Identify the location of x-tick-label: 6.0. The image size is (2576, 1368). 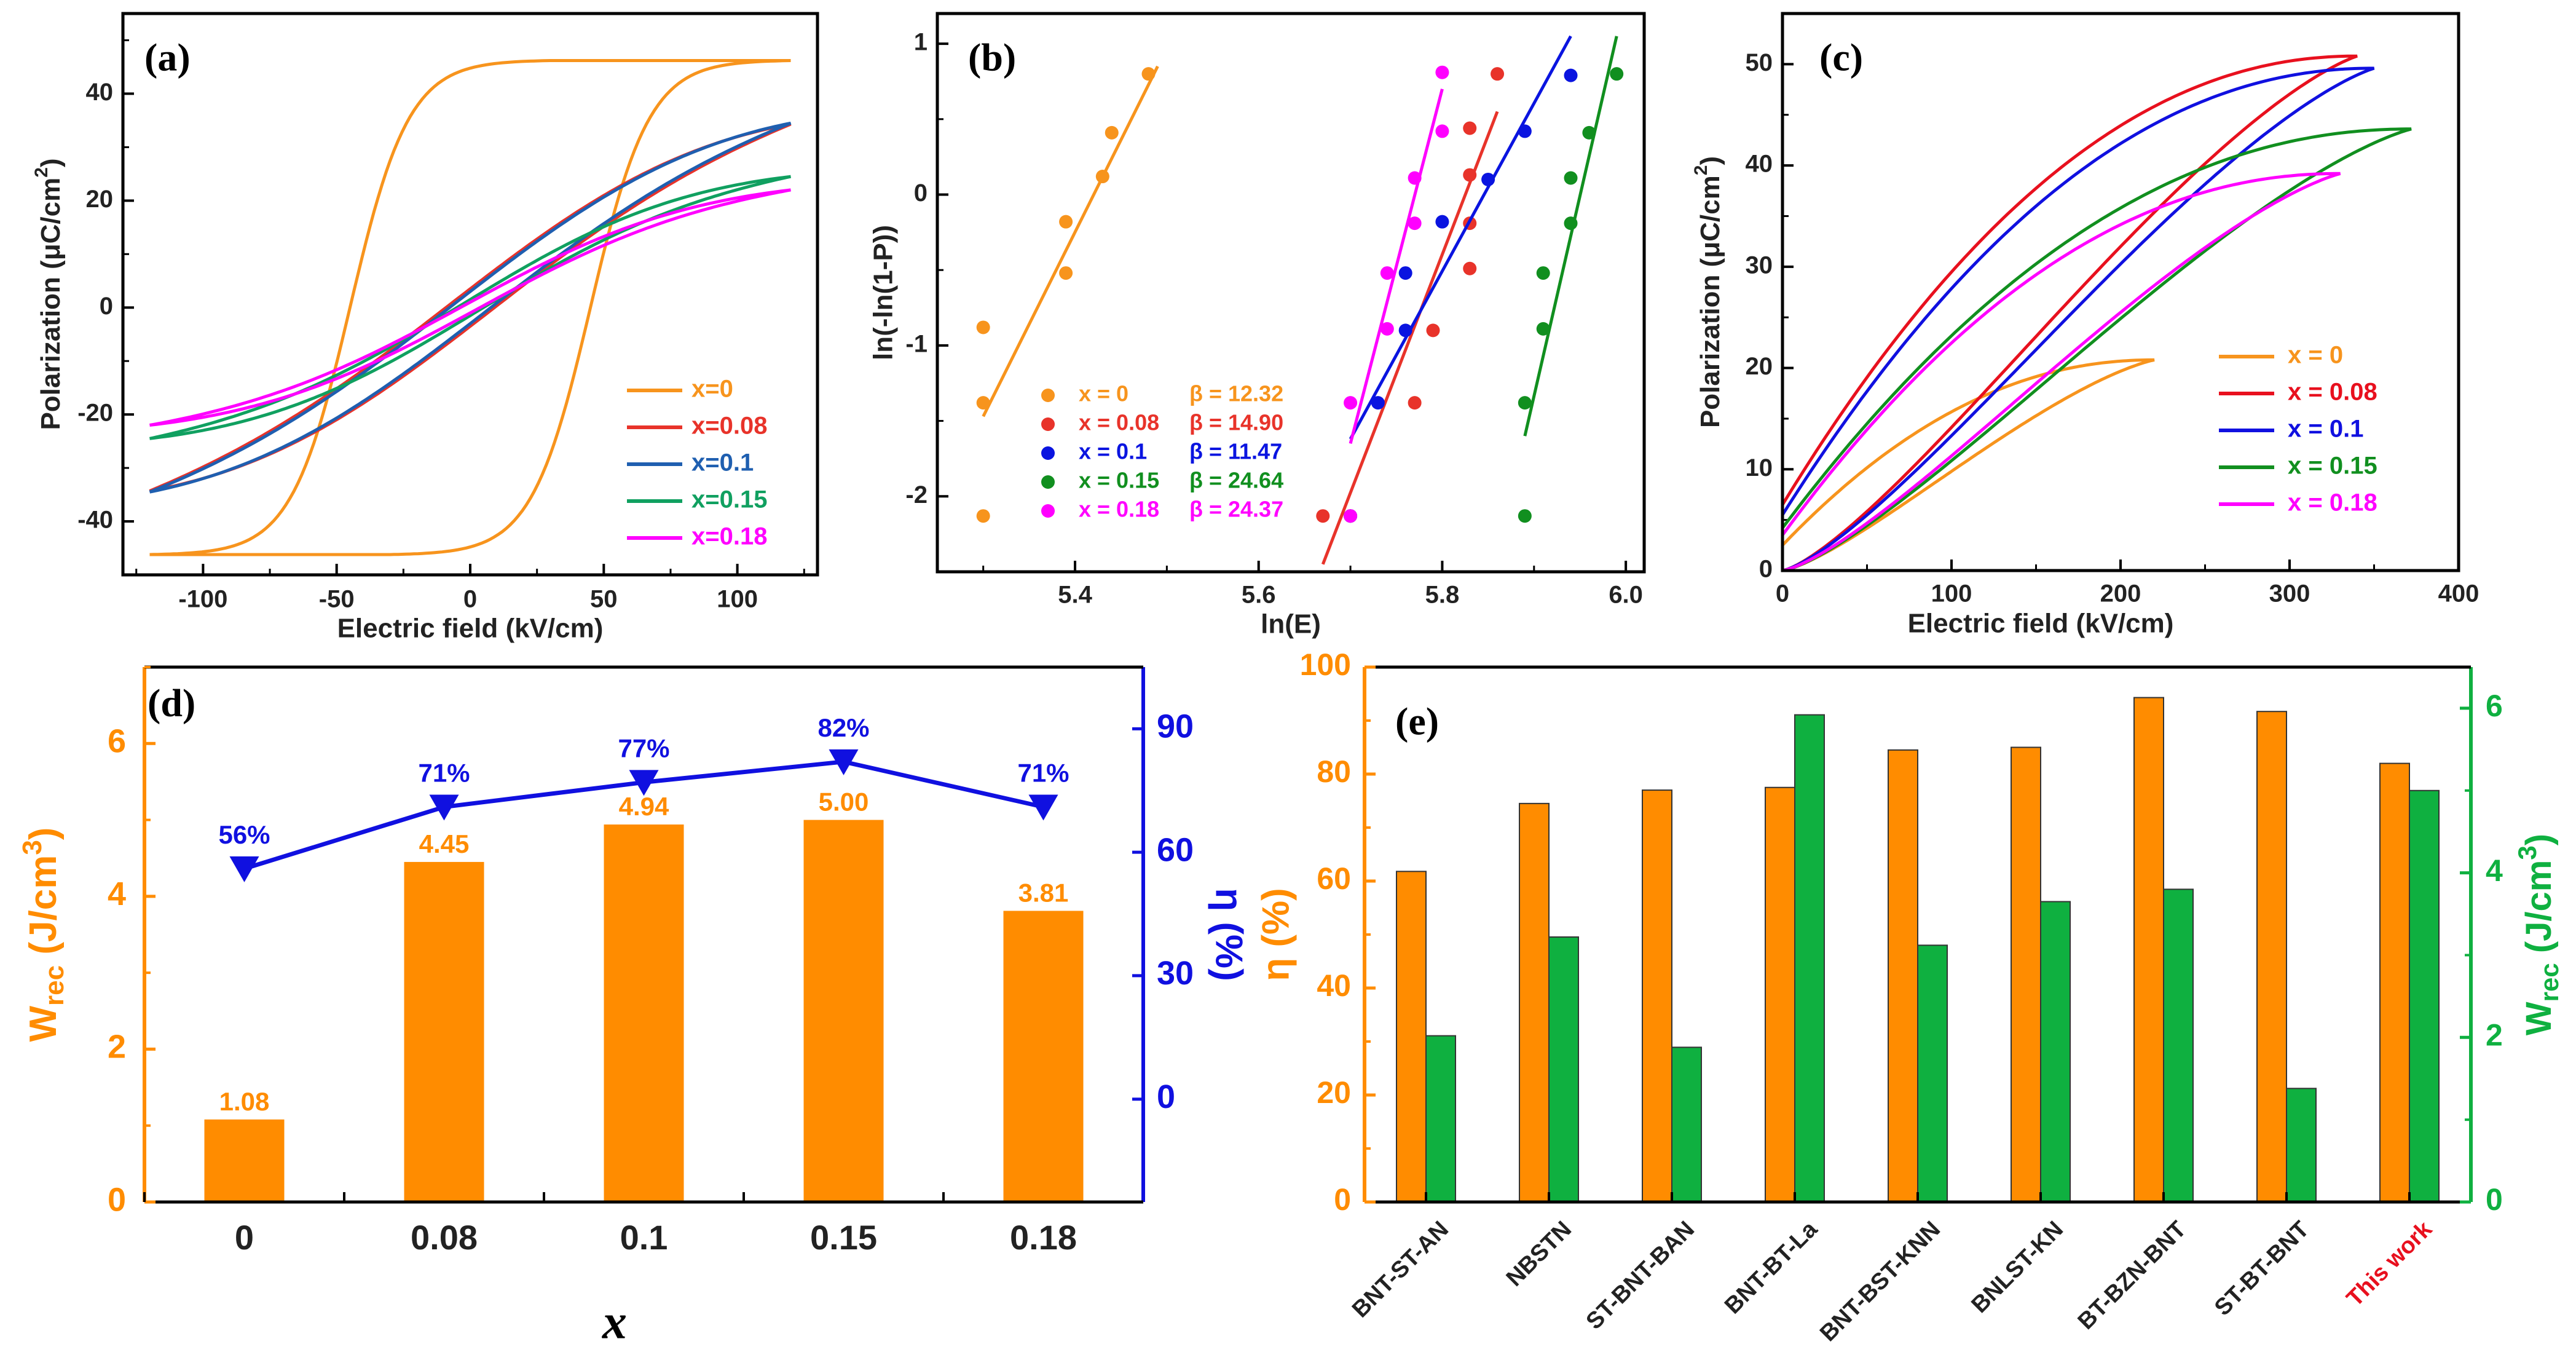
(1626, 595).